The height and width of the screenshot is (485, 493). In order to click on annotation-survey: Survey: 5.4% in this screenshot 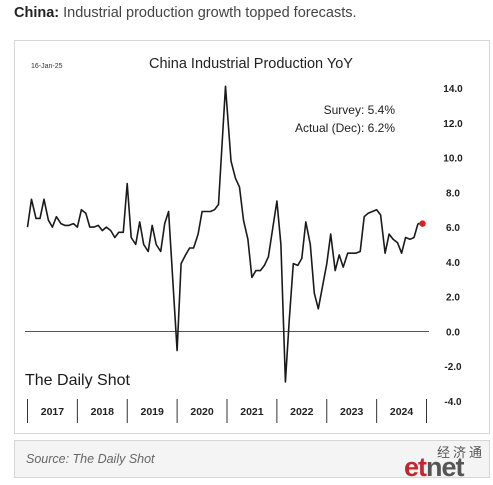, I will do `click(360, 110)`.